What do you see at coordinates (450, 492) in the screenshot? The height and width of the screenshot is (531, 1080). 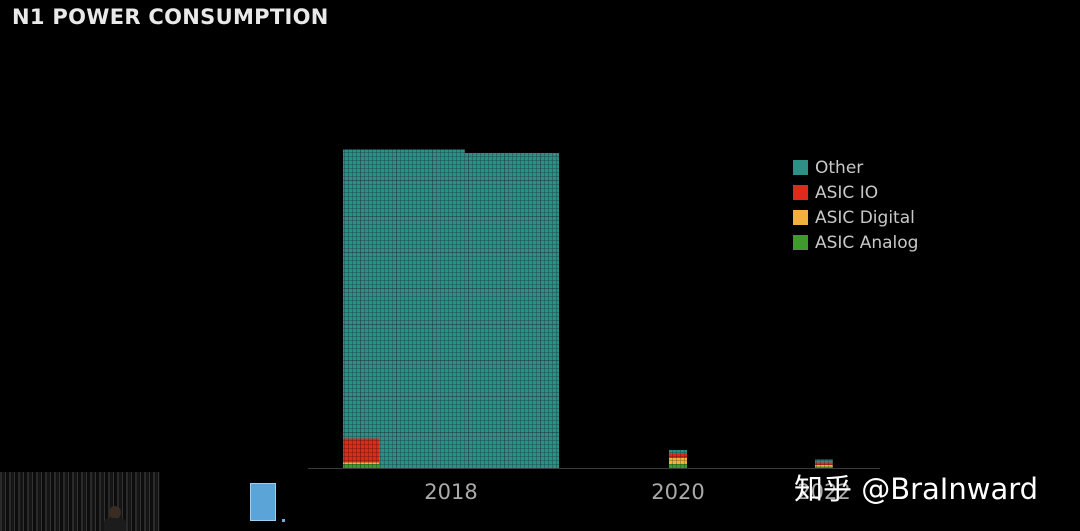 I see `x-tick-label-2018: 2018` at bounding box center [450, 492].